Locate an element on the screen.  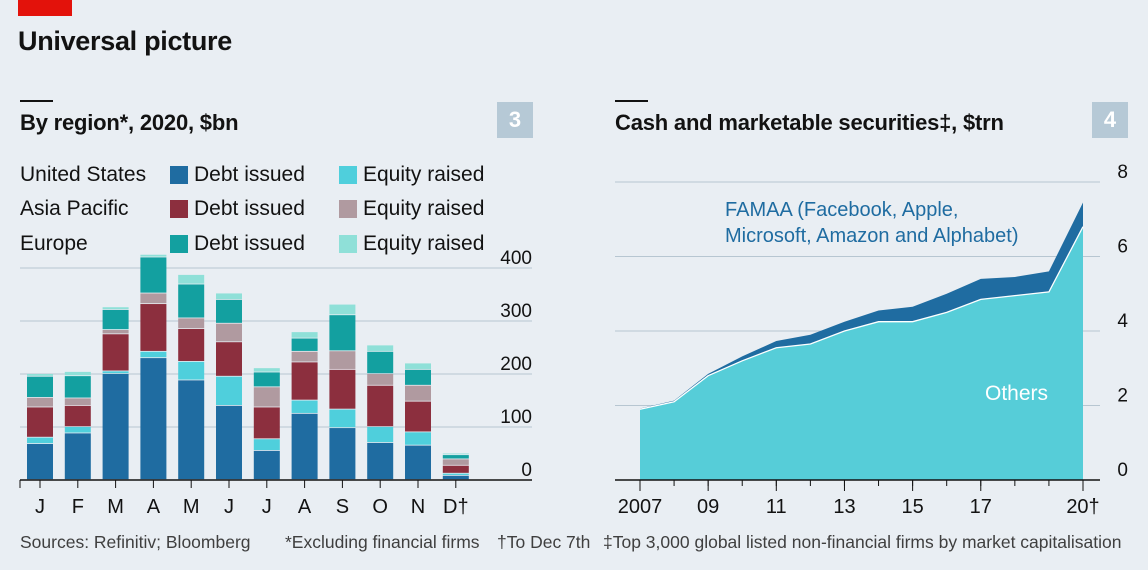
page-title: Universal picture is located at coordinates (125, 41).